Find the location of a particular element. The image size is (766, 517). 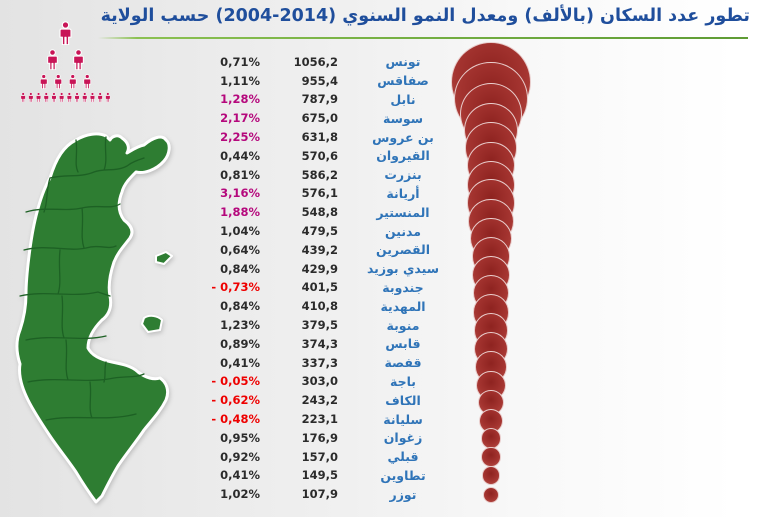

population-value: 410,8 is located at coordinates (319, 306).